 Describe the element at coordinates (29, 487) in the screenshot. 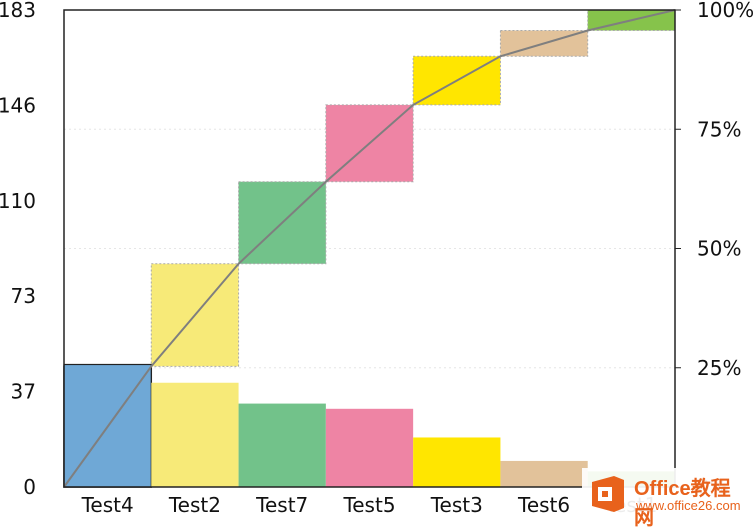

I see `y-tick-label: 0` at that location.